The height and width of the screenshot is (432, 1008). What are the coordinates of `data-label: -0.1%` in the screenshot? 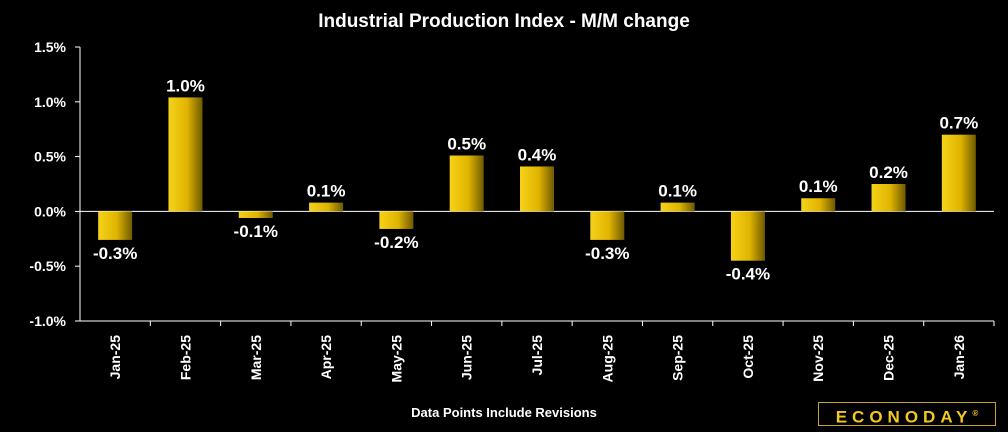 It's located at (256, 231).